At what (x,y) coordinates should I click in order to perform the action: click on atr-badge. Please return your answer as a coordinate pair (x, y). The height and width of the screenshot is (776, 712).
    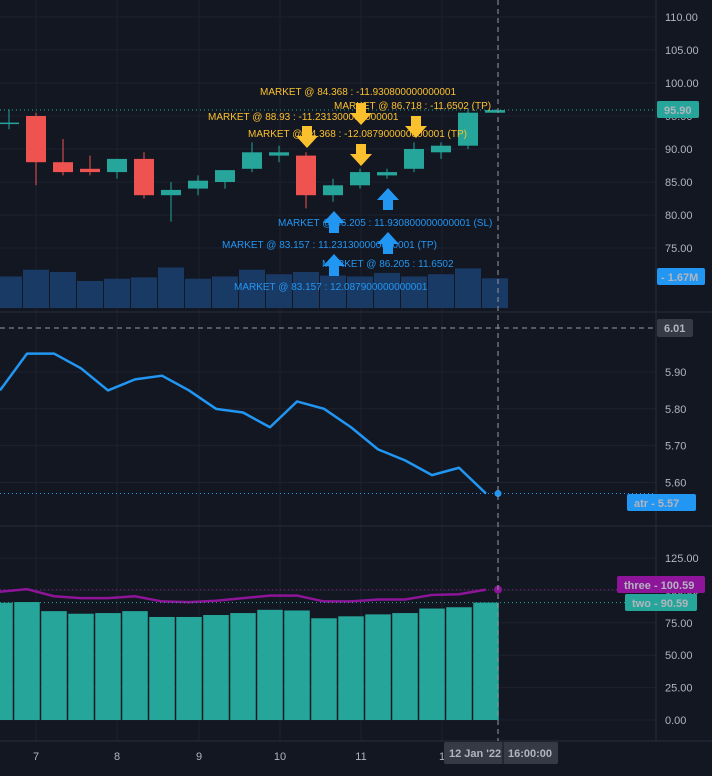
    Looking at the image, I should click on (661, 502).